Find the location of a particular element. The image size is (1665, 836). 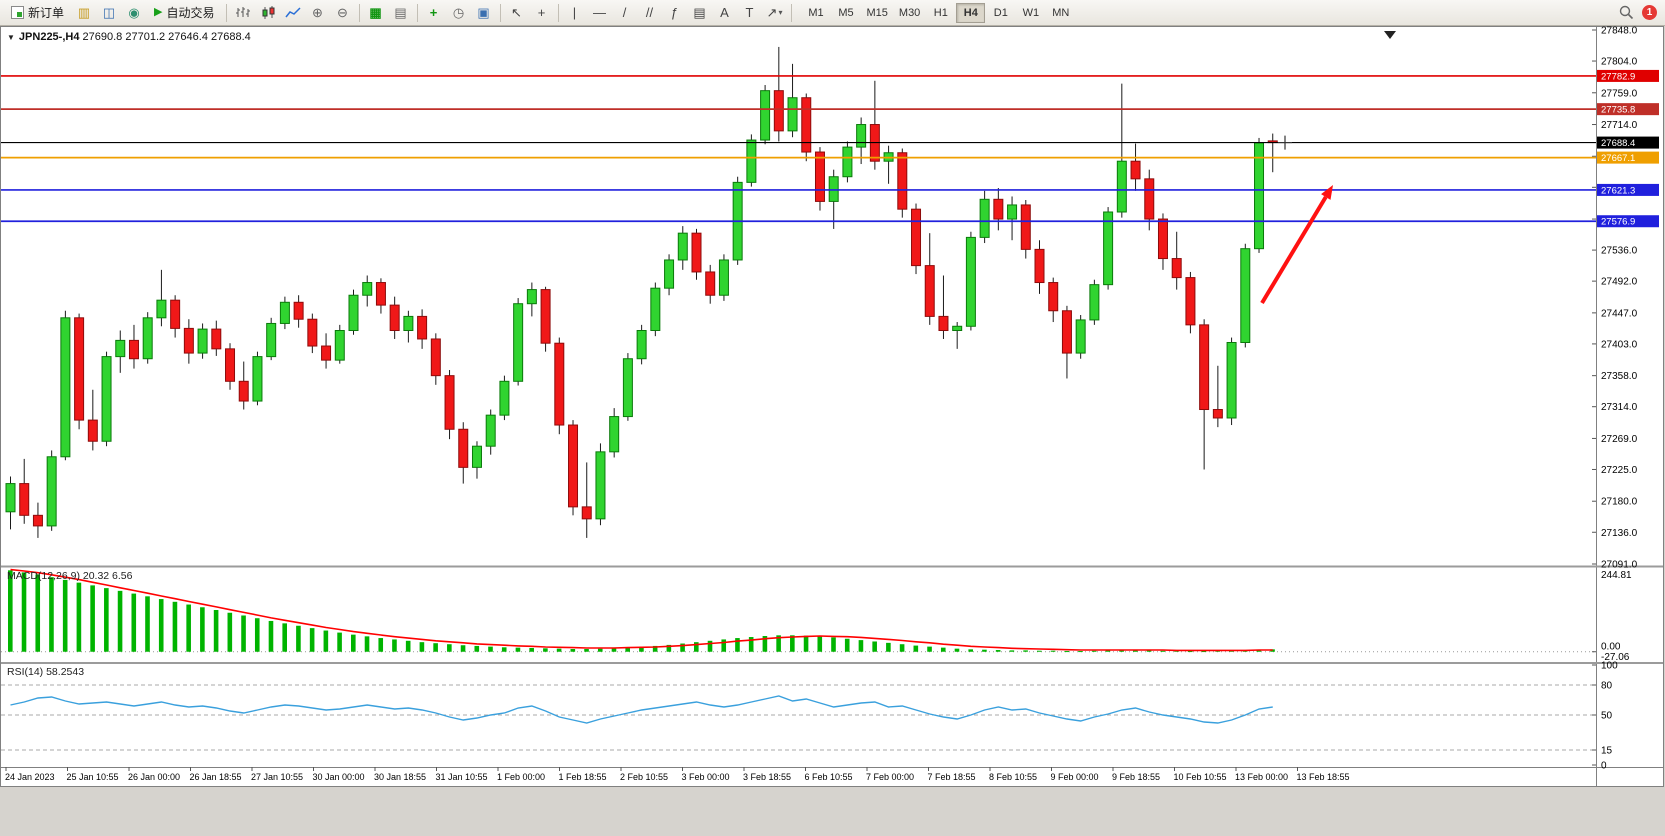

cycles-tool-icon: ▤ is located at coordinates (699, 12).